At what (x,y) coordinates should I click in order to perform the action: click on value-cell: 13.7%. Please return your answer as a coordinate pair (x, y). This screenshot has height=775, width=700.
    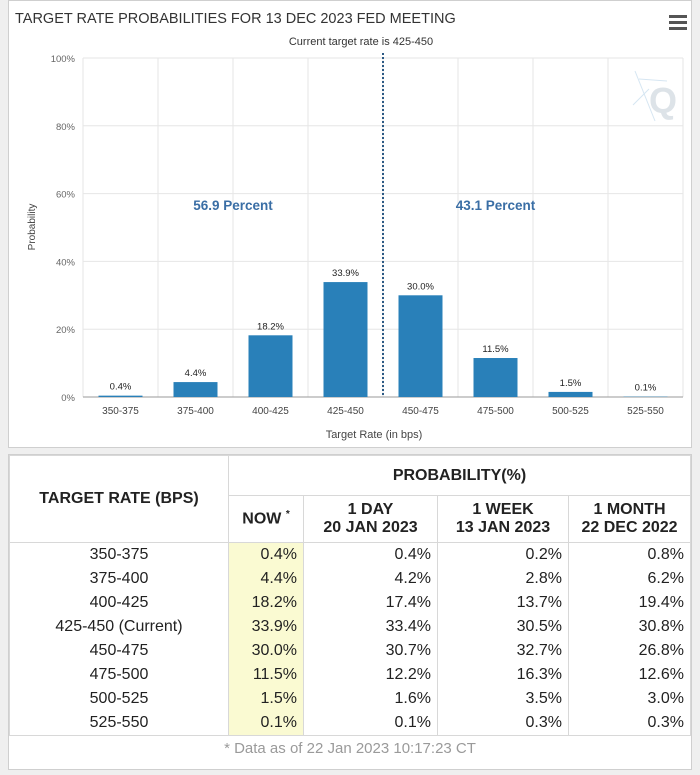
    Looking at the image, I should click on (503, 603).